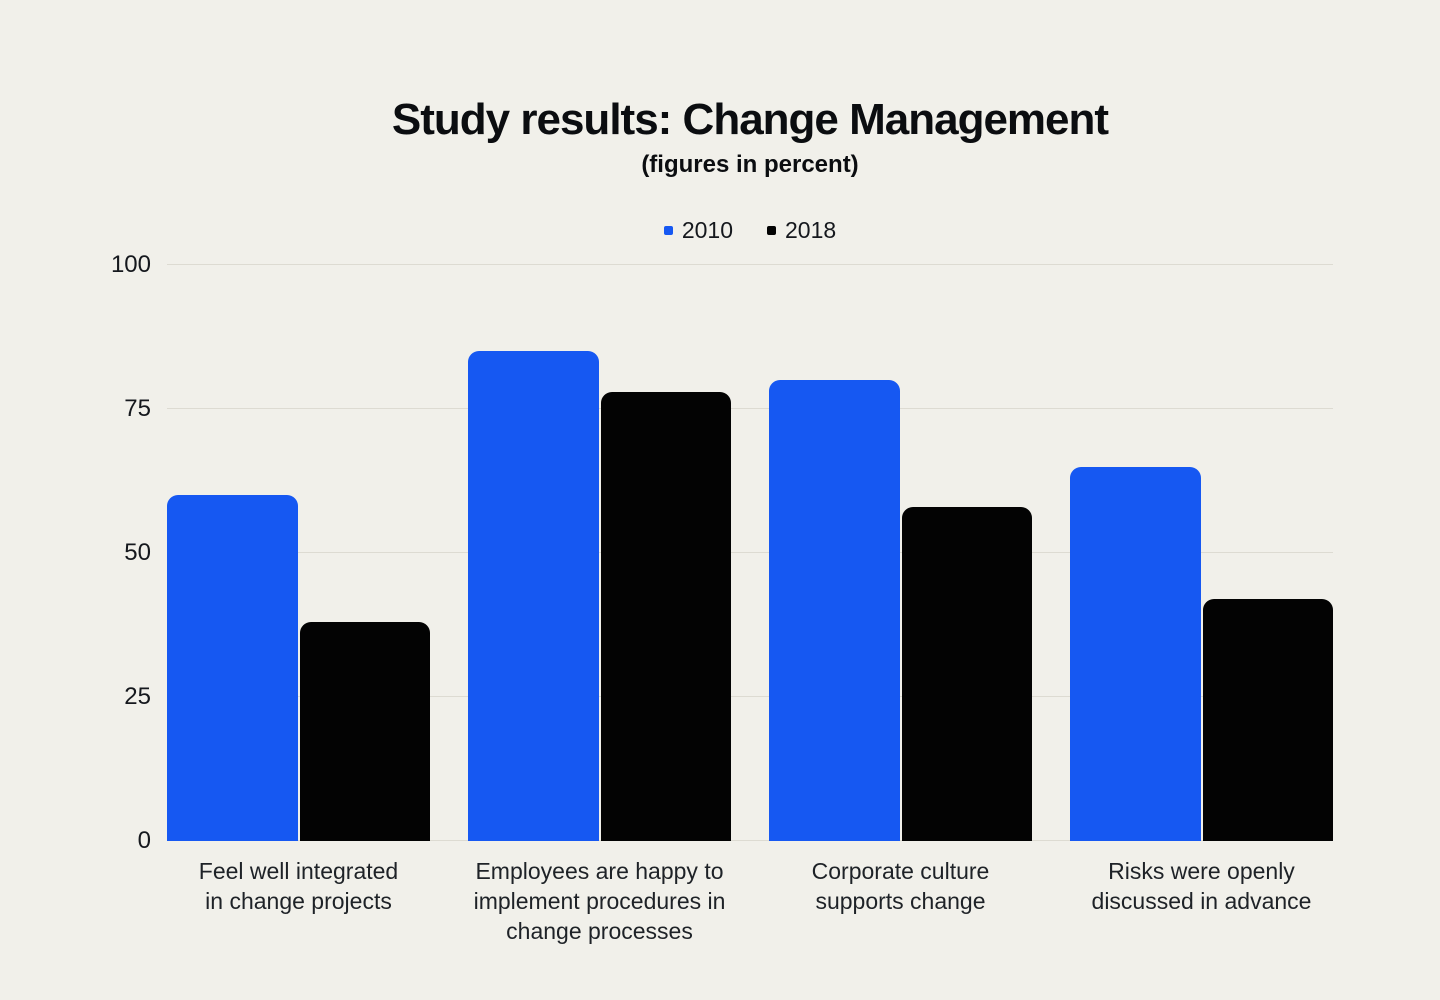 Image resolution: width=1440 pixels, height=1000 pixels. Describe the element at coordinates (130, 264) in the screenshot. I see `y-tick-label-100: 100` at that location.